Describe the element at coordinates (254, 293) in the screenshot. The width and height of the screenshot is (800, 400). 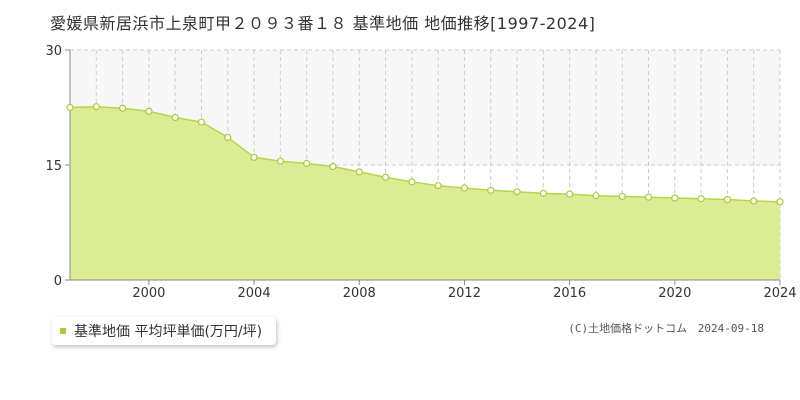
I see `x-tick-label: 2004` at that location.